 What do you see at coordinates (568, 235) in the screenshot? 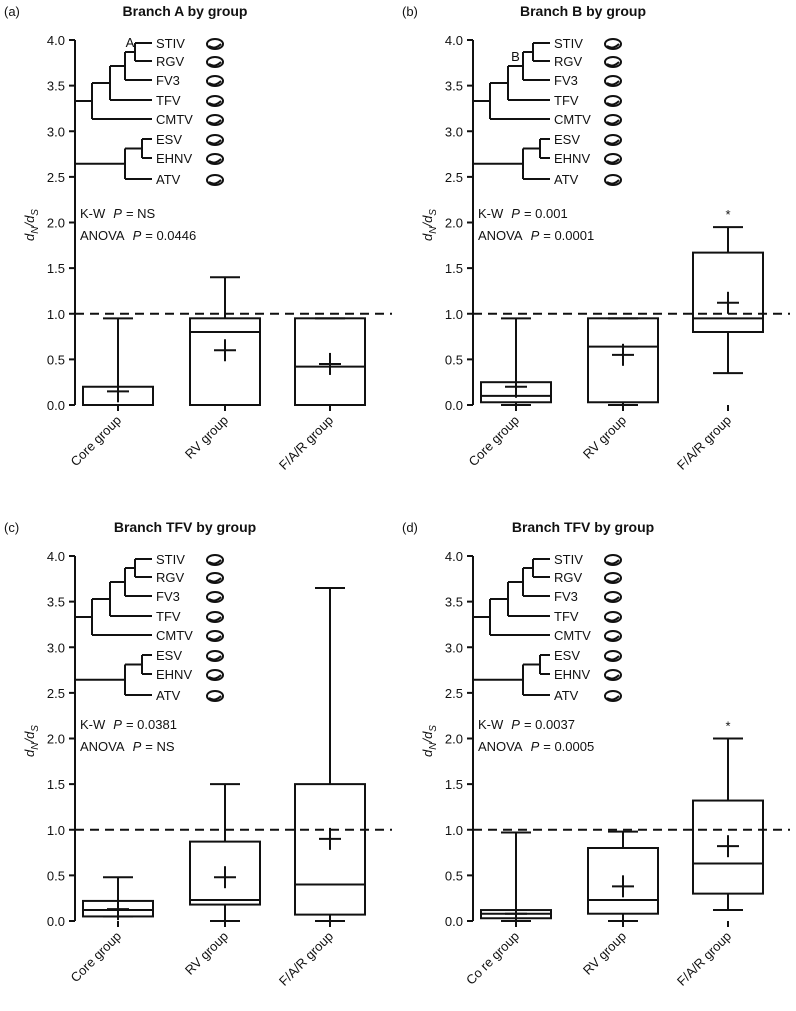
I see `stat-value: = 0.0001` at bounding box center [568, 235].